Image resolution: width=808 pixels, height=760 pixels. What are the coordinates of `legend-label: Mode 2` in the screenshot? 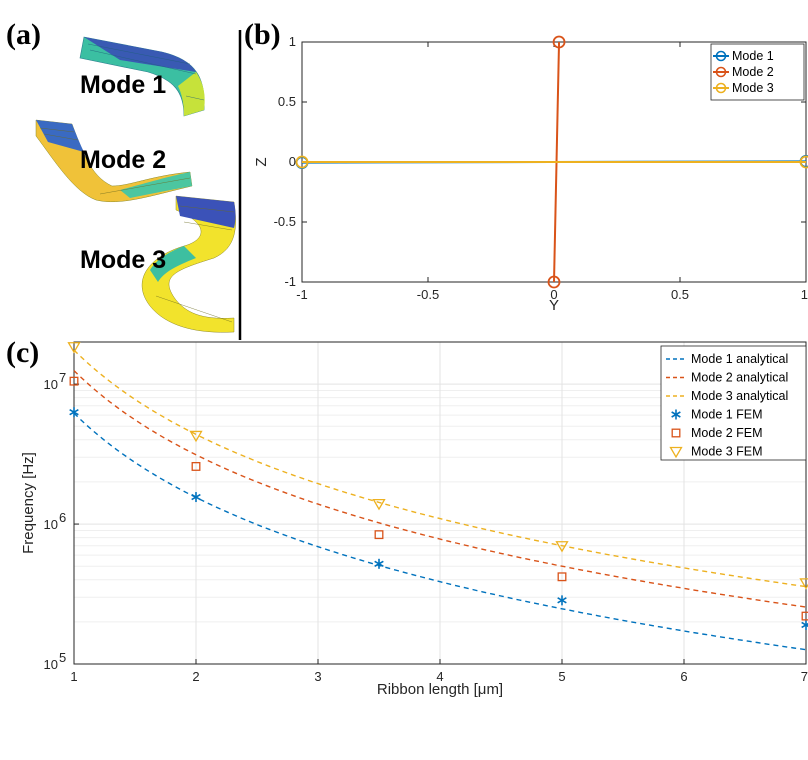 It's located at (753, 72).